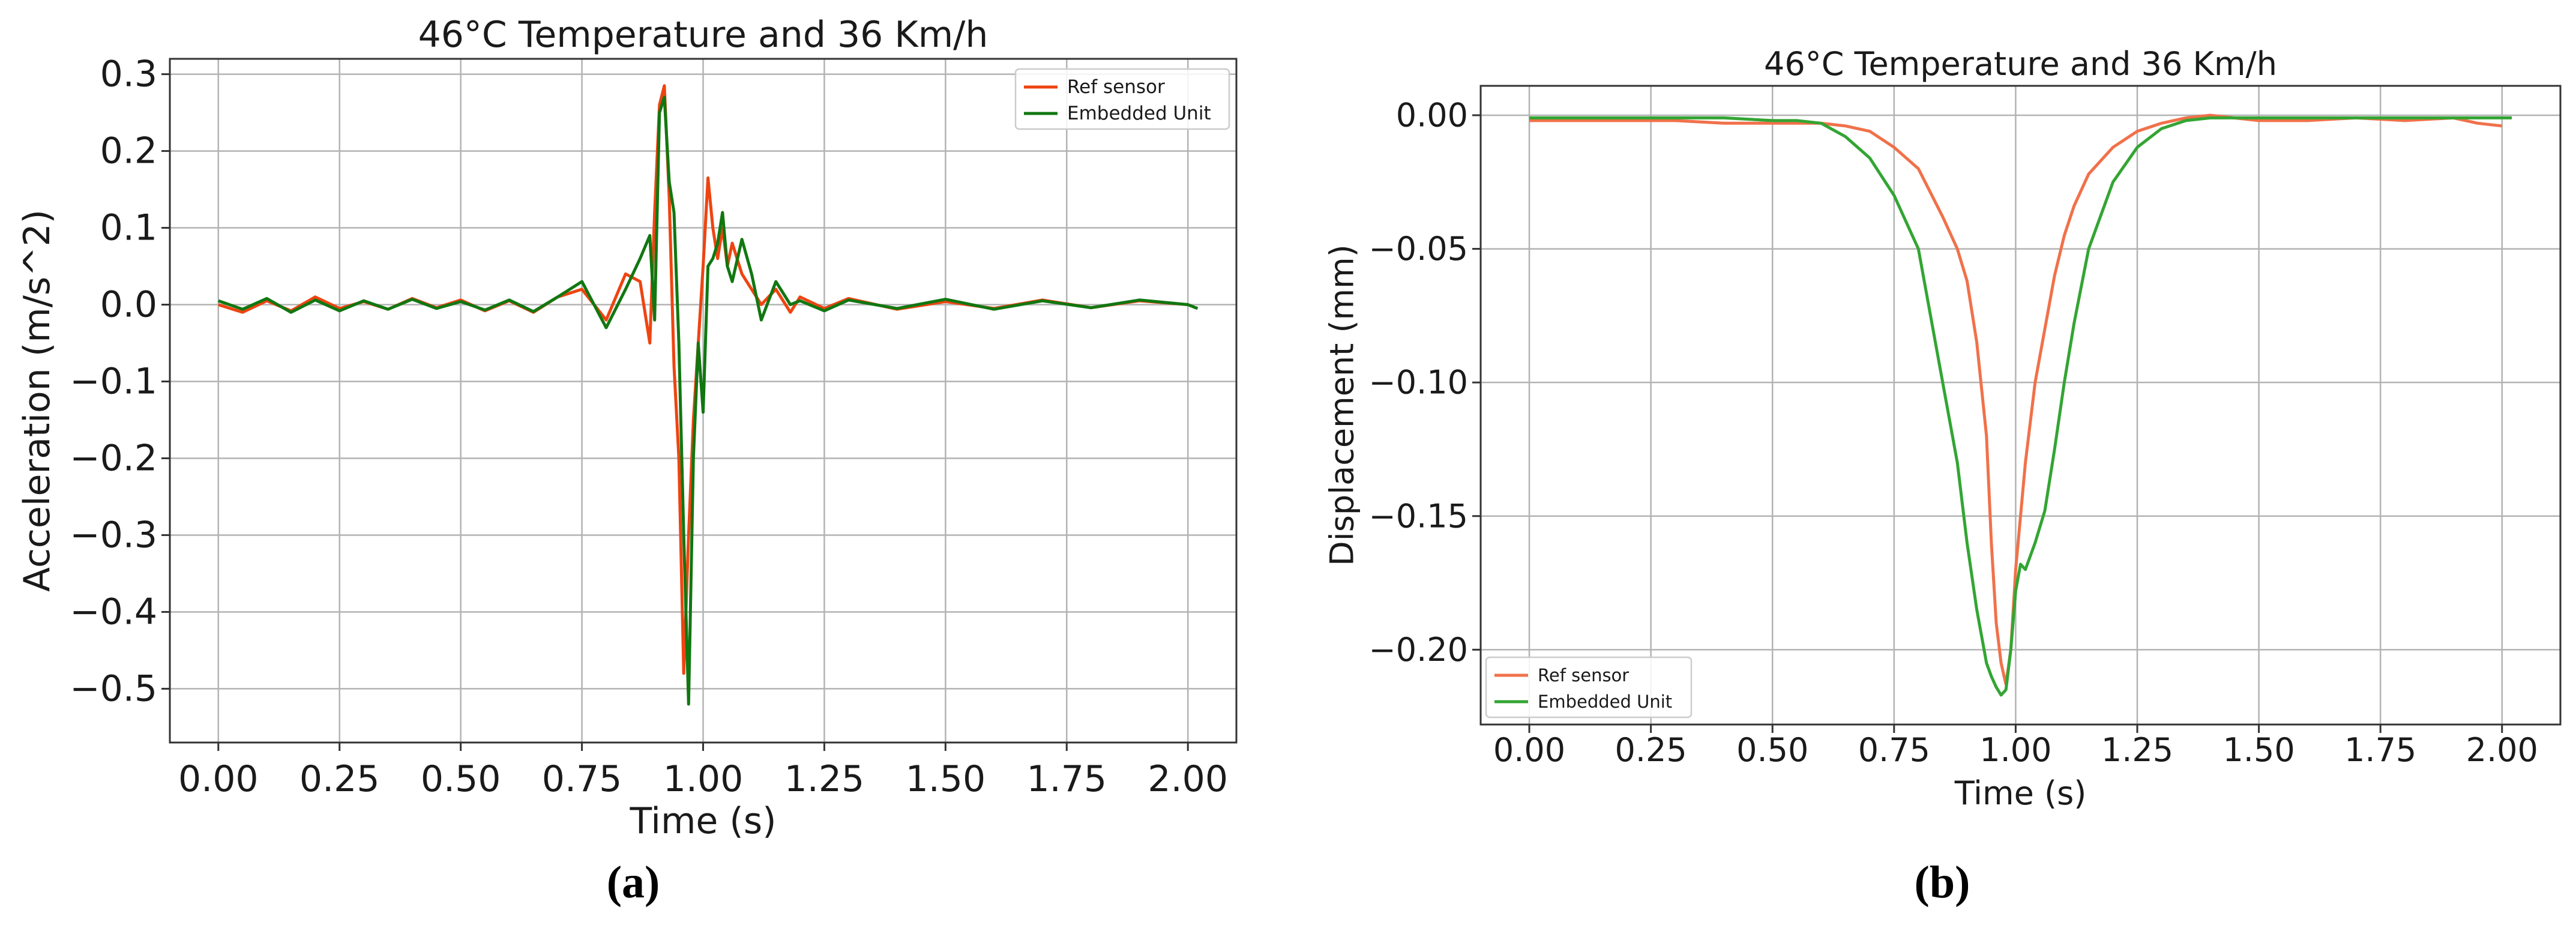  I want to click on y-tick-label: 0.1, so click(128, 228).